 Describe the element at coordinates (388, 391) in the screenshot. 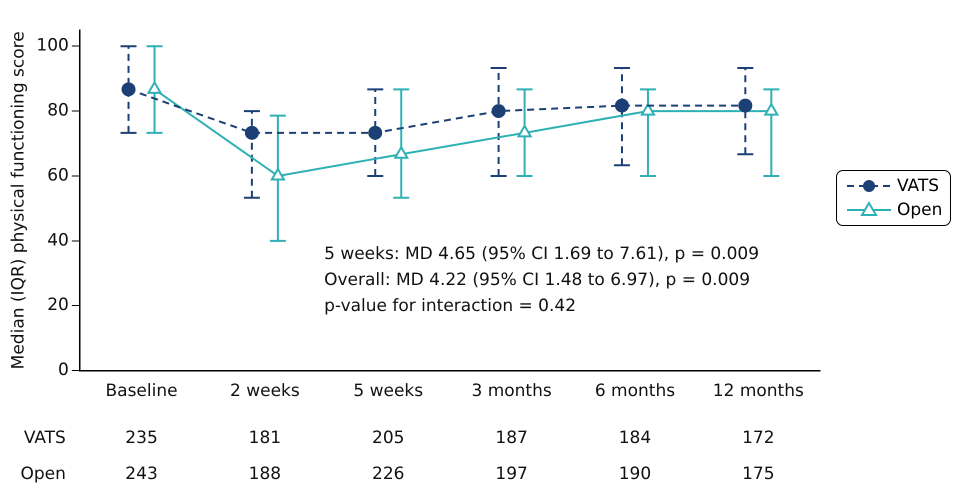

I see `x-tick-label: 5 weeks` at that location.